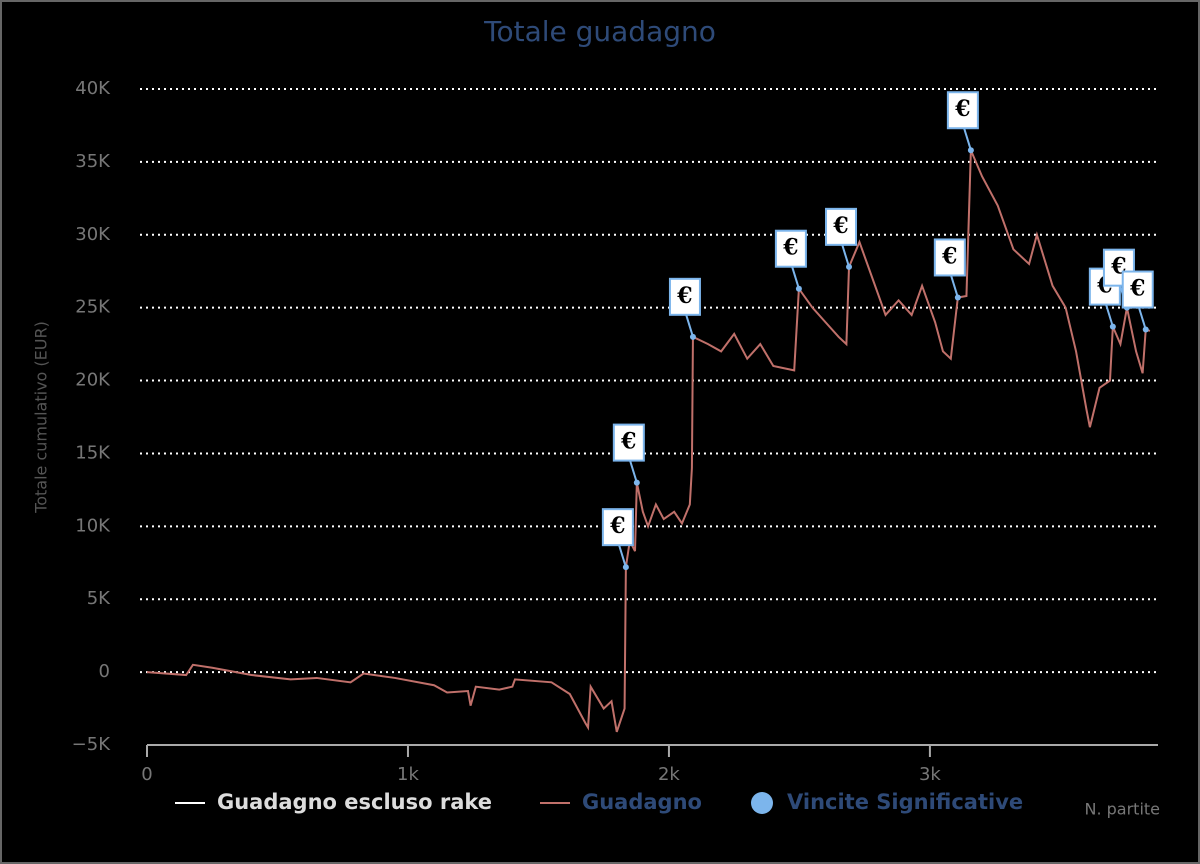  Describe the element at coordinates (93, 88) in the screenshot. I see `y-tick-label: 40K` at that location.